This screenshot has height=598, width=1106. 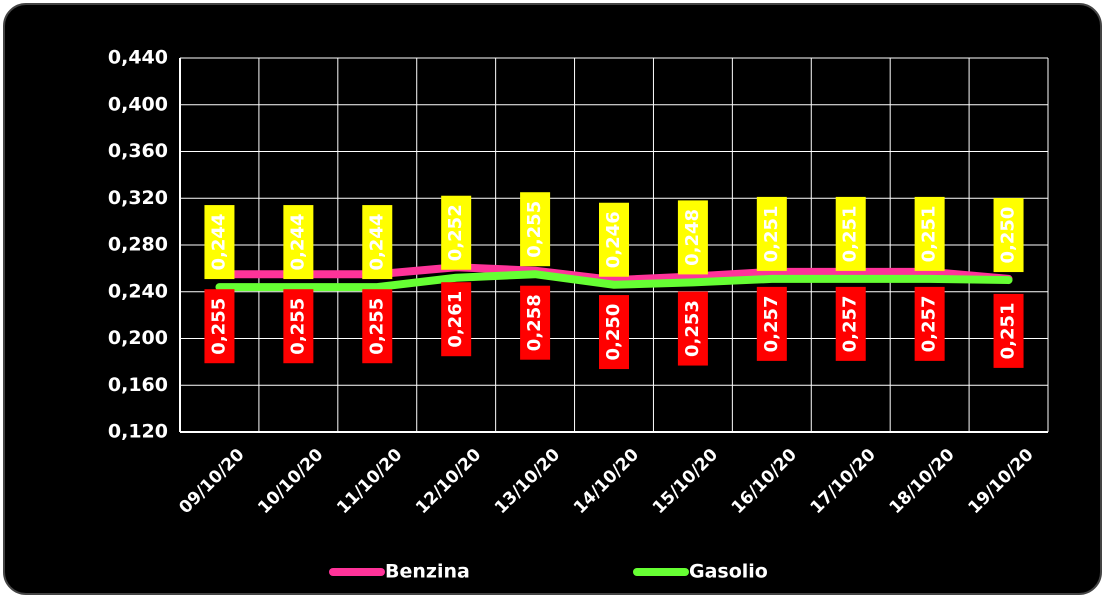 I want to click on value-label: 0,261, so click(x=455, y=319).